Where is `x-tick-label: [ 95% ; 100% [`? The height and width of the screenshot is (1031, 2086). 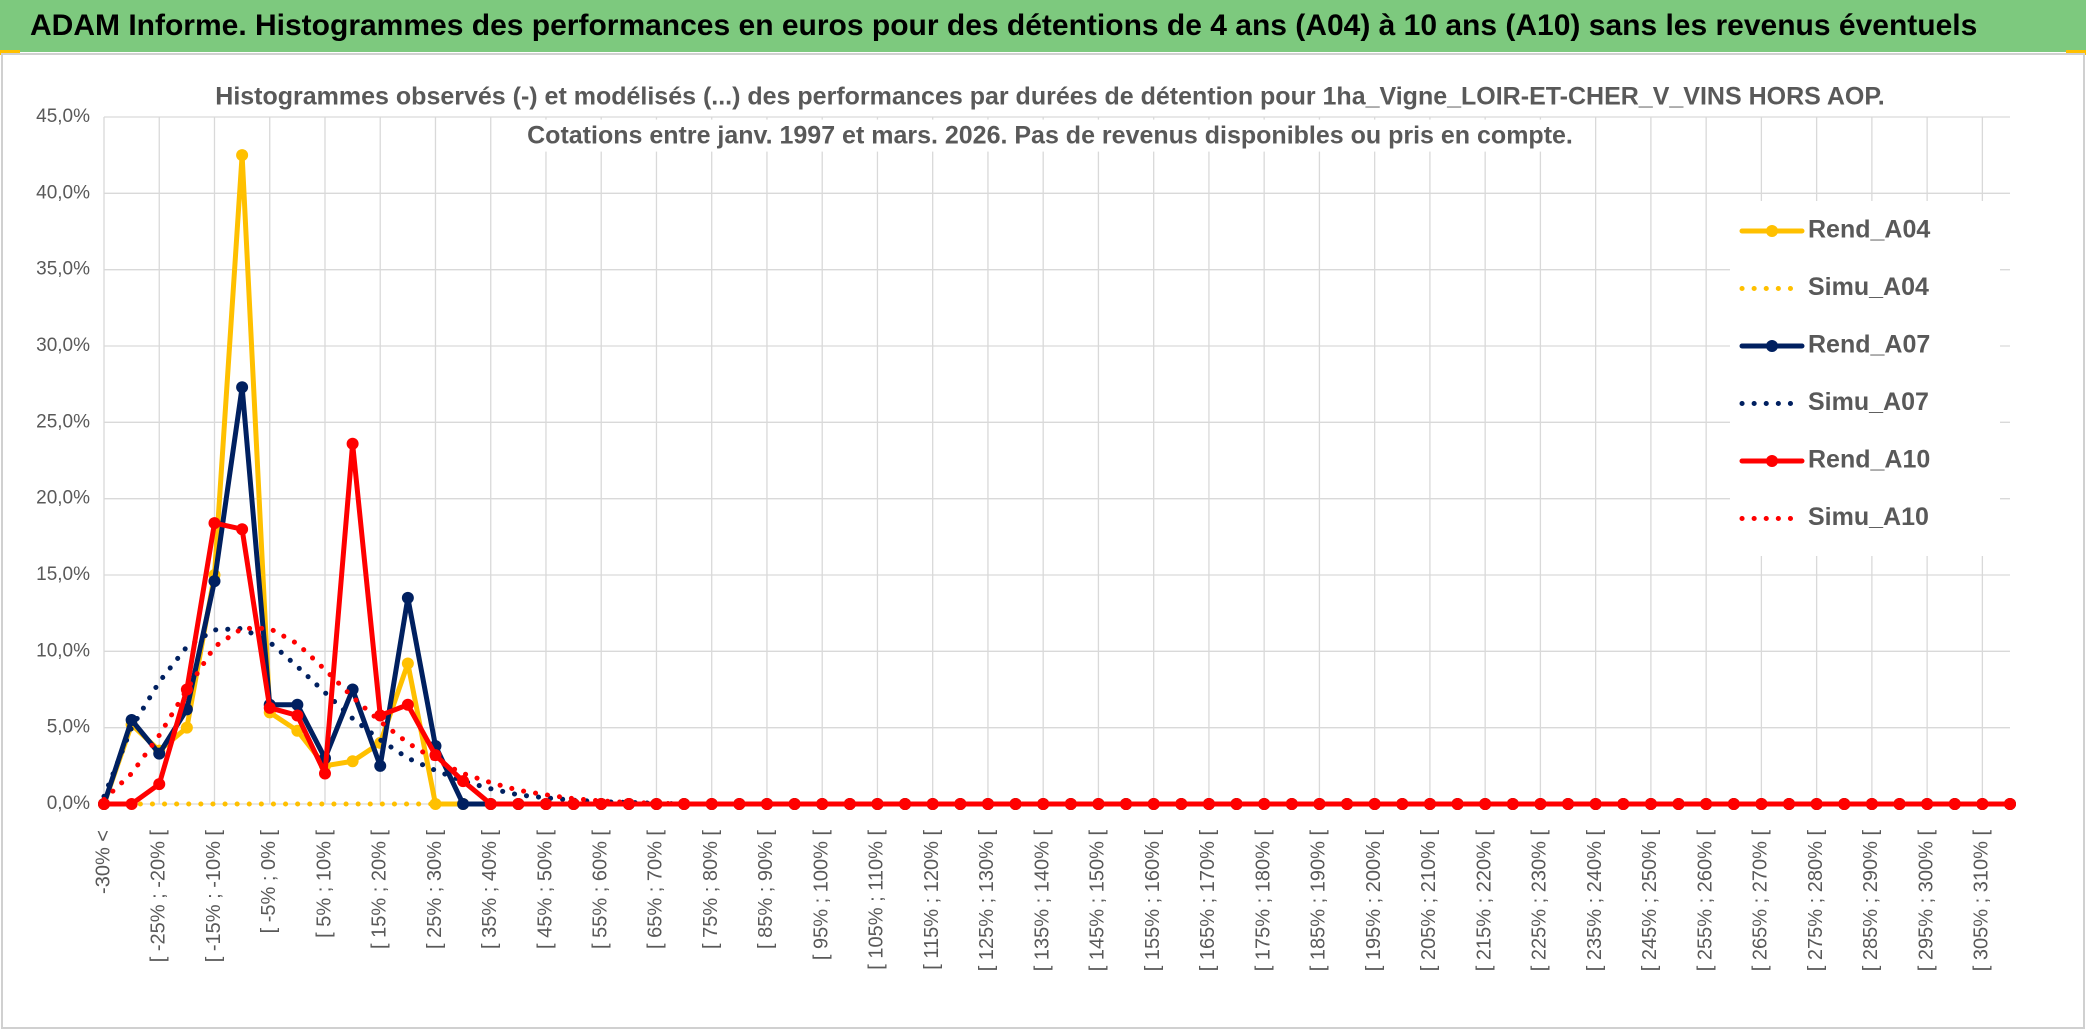
x-tick-label: [ 95% ; 100% [ is located at coordinates (821, 895).